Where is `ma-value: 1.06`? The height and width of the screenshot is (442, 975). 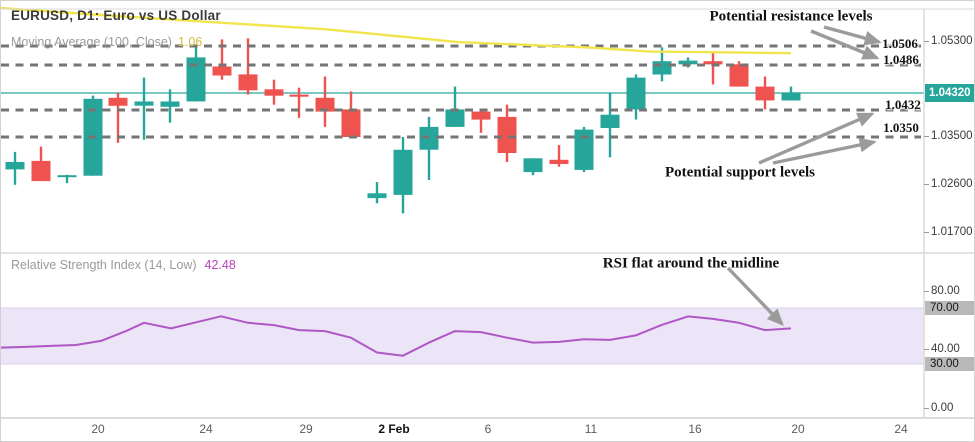
ma-value: 1.06 is located at coordinates (190, 42).